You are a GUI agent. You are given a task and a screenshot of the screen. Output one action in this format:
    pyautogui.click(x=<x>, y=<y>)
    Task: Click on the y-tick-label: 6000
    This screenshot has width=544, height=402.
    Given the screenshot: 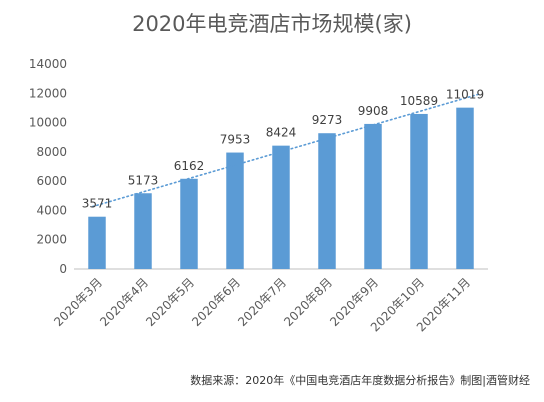 What is the action you would take?
    pyautogui.click(x=51, y=181)
    